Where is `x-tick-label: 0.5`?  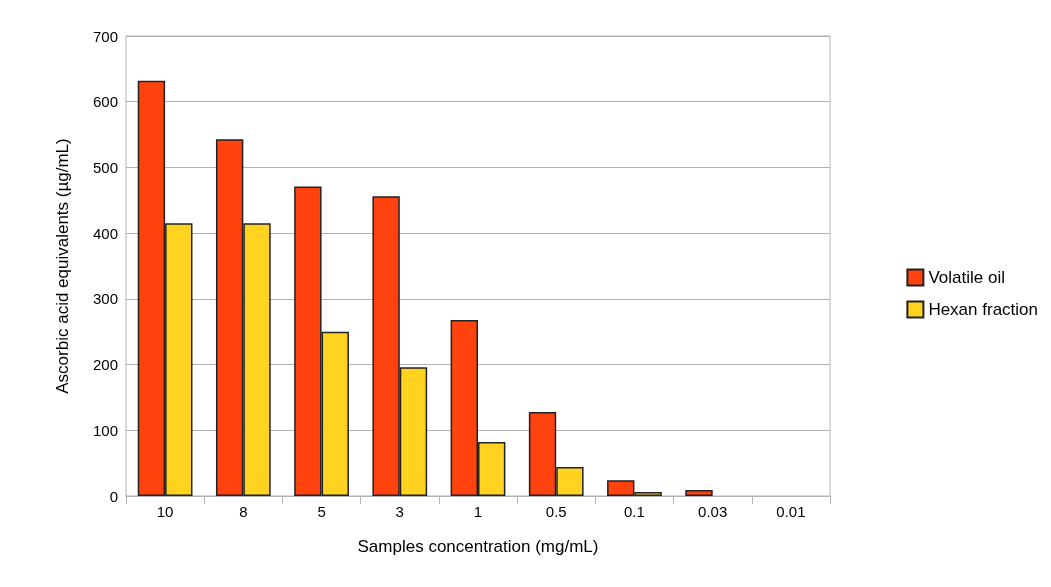
x-tick-label: 0.5 is located at coordinates (556, 511).